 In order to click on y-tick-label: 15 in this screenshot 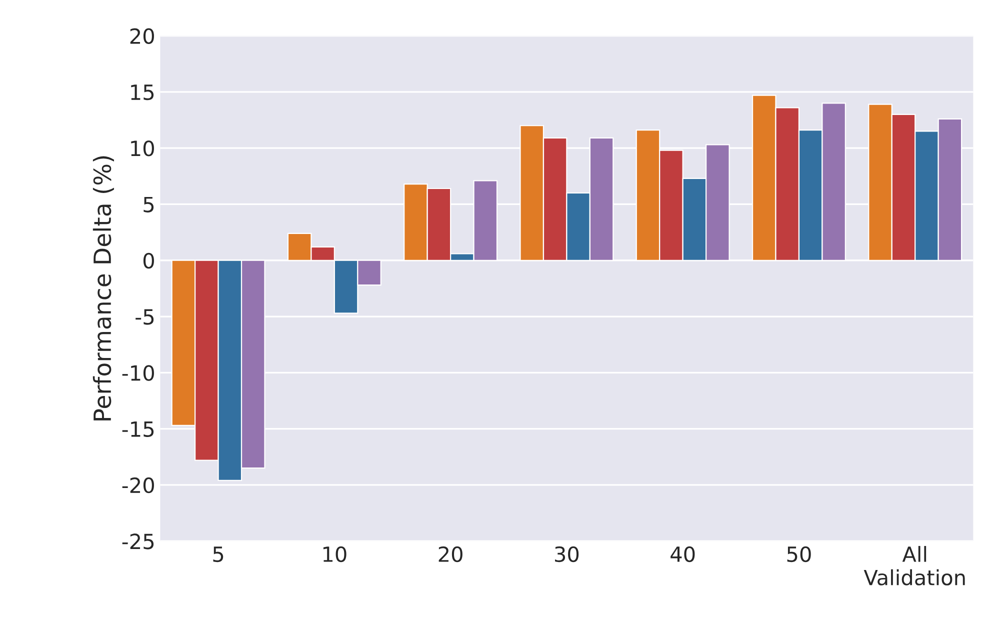, I will do `click(142, 92)`.